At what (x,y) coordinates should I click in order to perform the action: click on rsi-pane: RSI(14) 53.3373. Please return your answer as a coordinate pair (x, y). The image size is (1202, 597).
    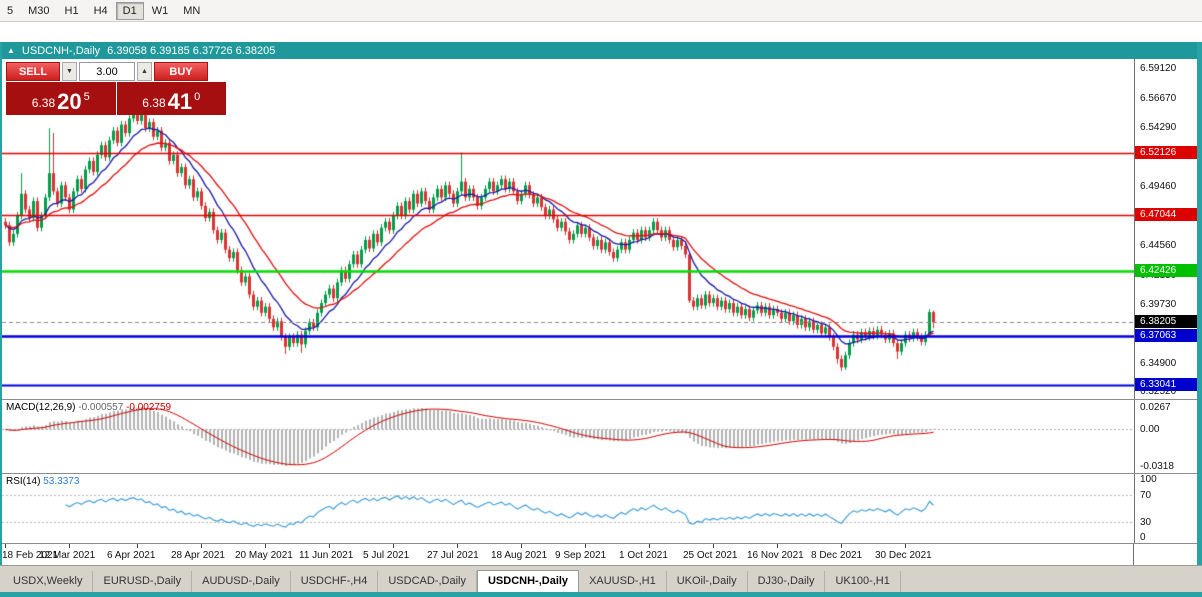
    Looking at the image, I should click on (568, 508).